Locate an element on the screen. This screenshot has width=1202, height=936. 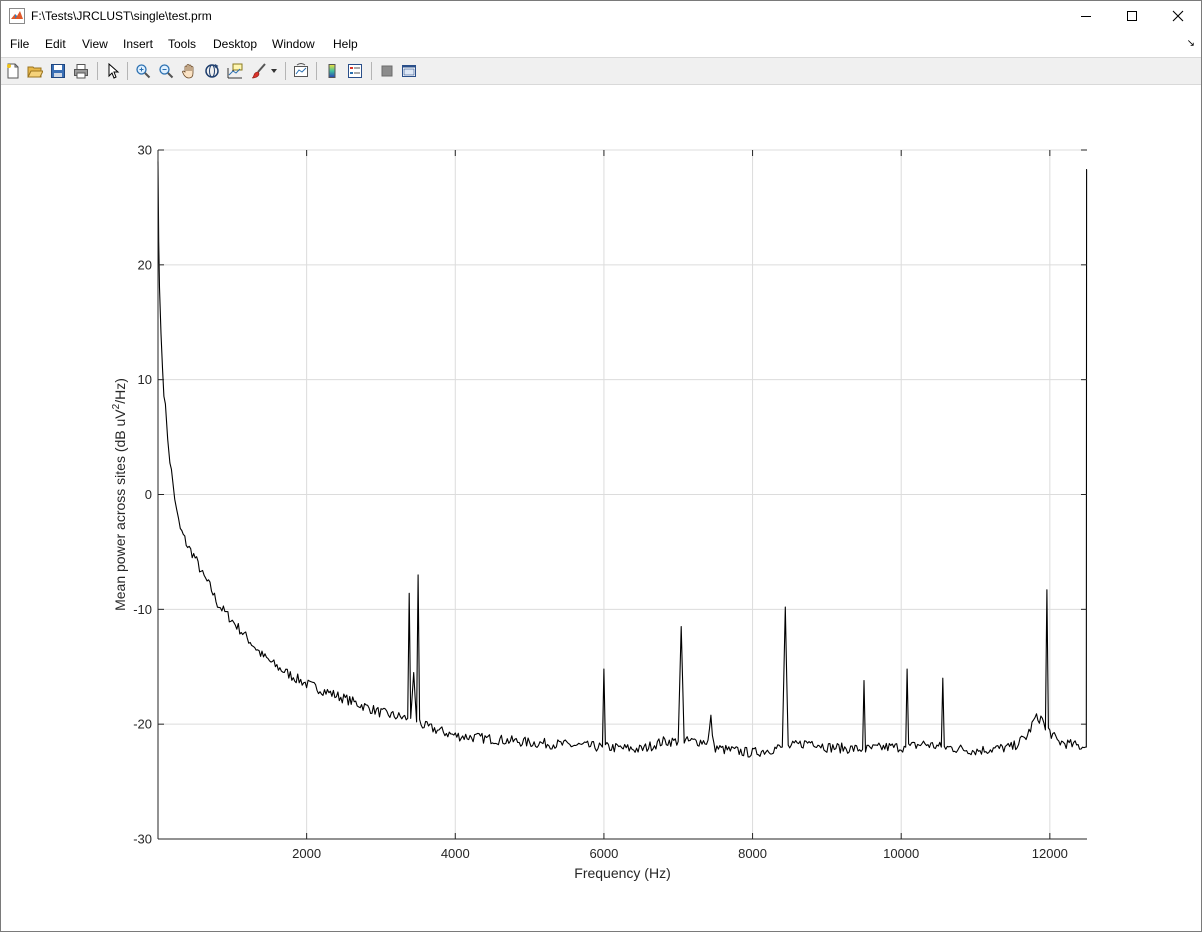
y-axis-label: Mean power across sites (dB uV2/Hz) is located at coordinates (119, 494).